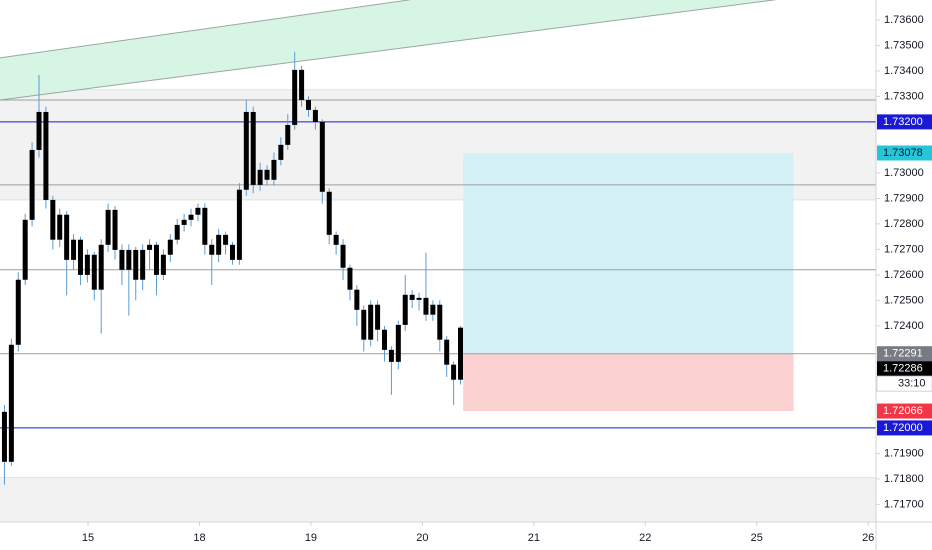 Image resolution: width=932 pixels, height=550 pixels. I want to click on last-price-label: 1.72286, so click(903, 369).